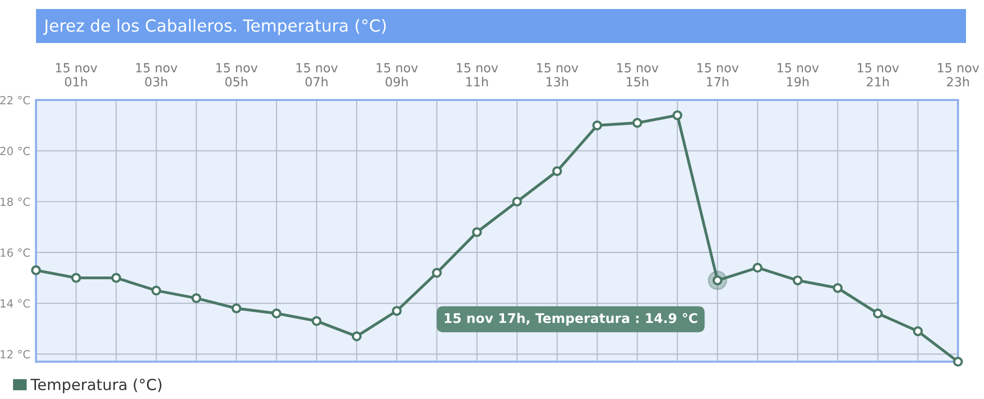 Image resolution: width=984 pixels, height=399 pixels. I want to click on x-tick-label: 15 nov 01h, so click(77, 74).